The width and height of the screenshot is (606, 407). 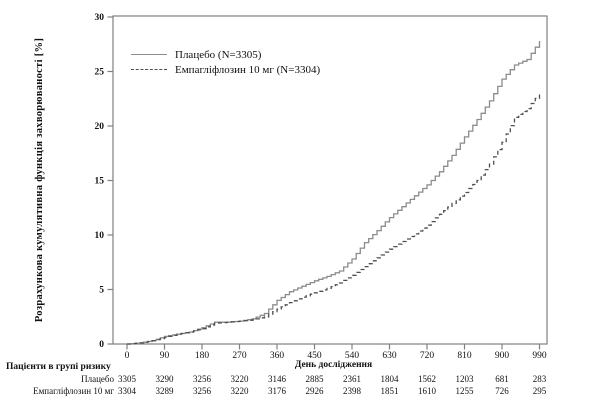 What do you see at coordinates (389, 379) in the screenshot?
I see `risk-value: 1804` at bounding box center [389, 379].